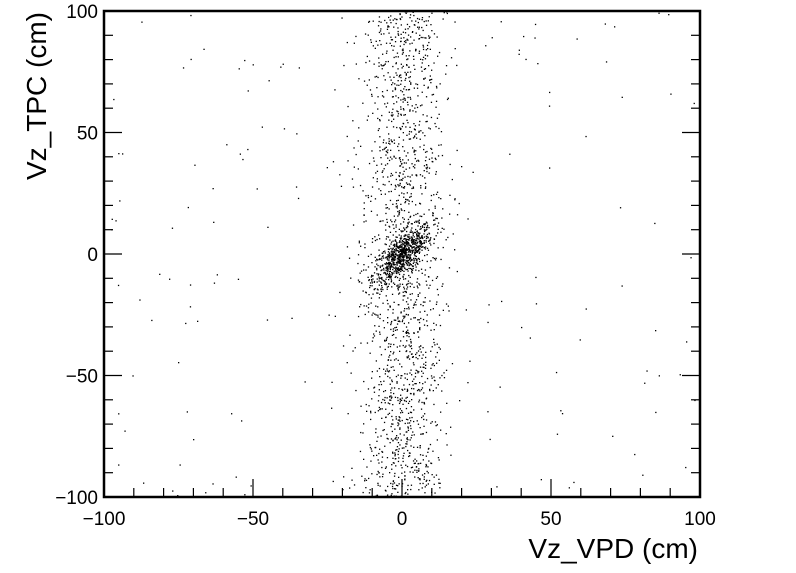 The width and height of the screenshot is (796, 573). Describe the element at coordinates (550, 519) in the screenshot. I see `x-tick-label: 50` at that location.